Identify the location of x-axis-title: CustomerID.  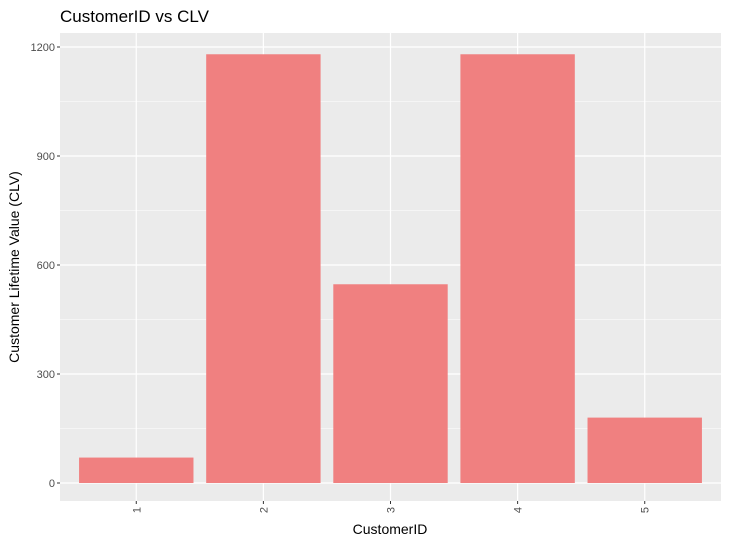
(390, 529).